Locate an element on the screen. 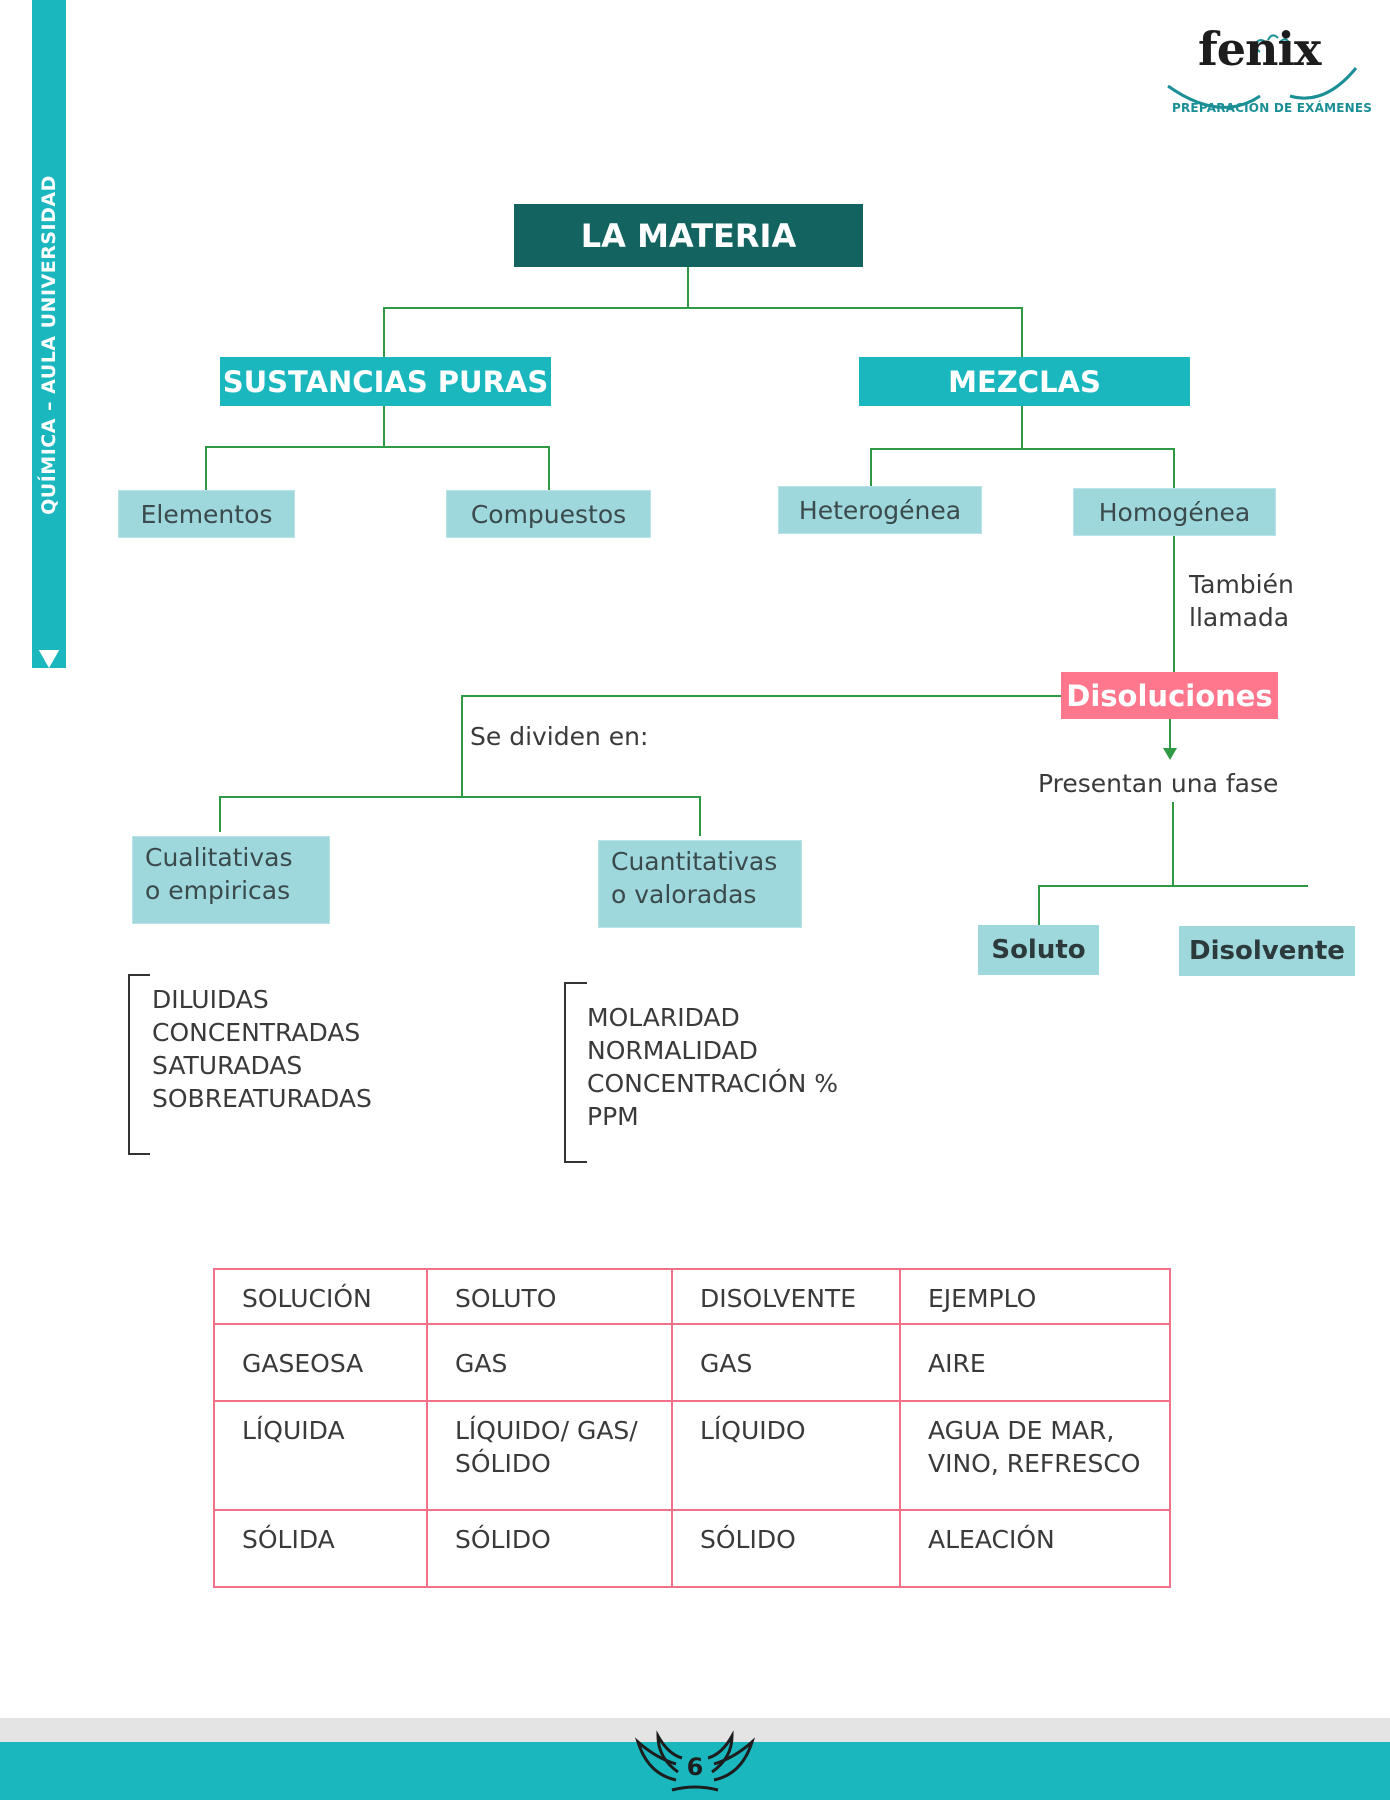 The height and width of the screenshot is (1800, 1390). node-cualitativas: Cualitativas o empiricas is located at coordinates (231, 880).